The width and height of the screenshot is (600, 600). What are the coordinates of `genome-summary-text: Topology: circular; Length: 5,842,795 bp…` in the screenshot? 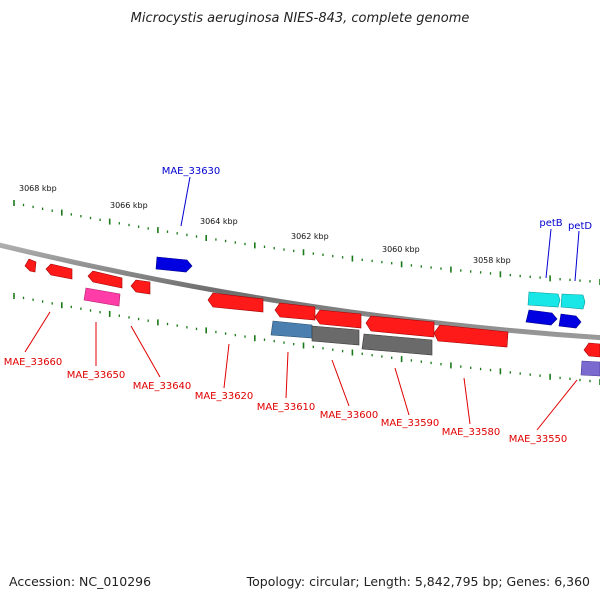 It's located at (418, 581).